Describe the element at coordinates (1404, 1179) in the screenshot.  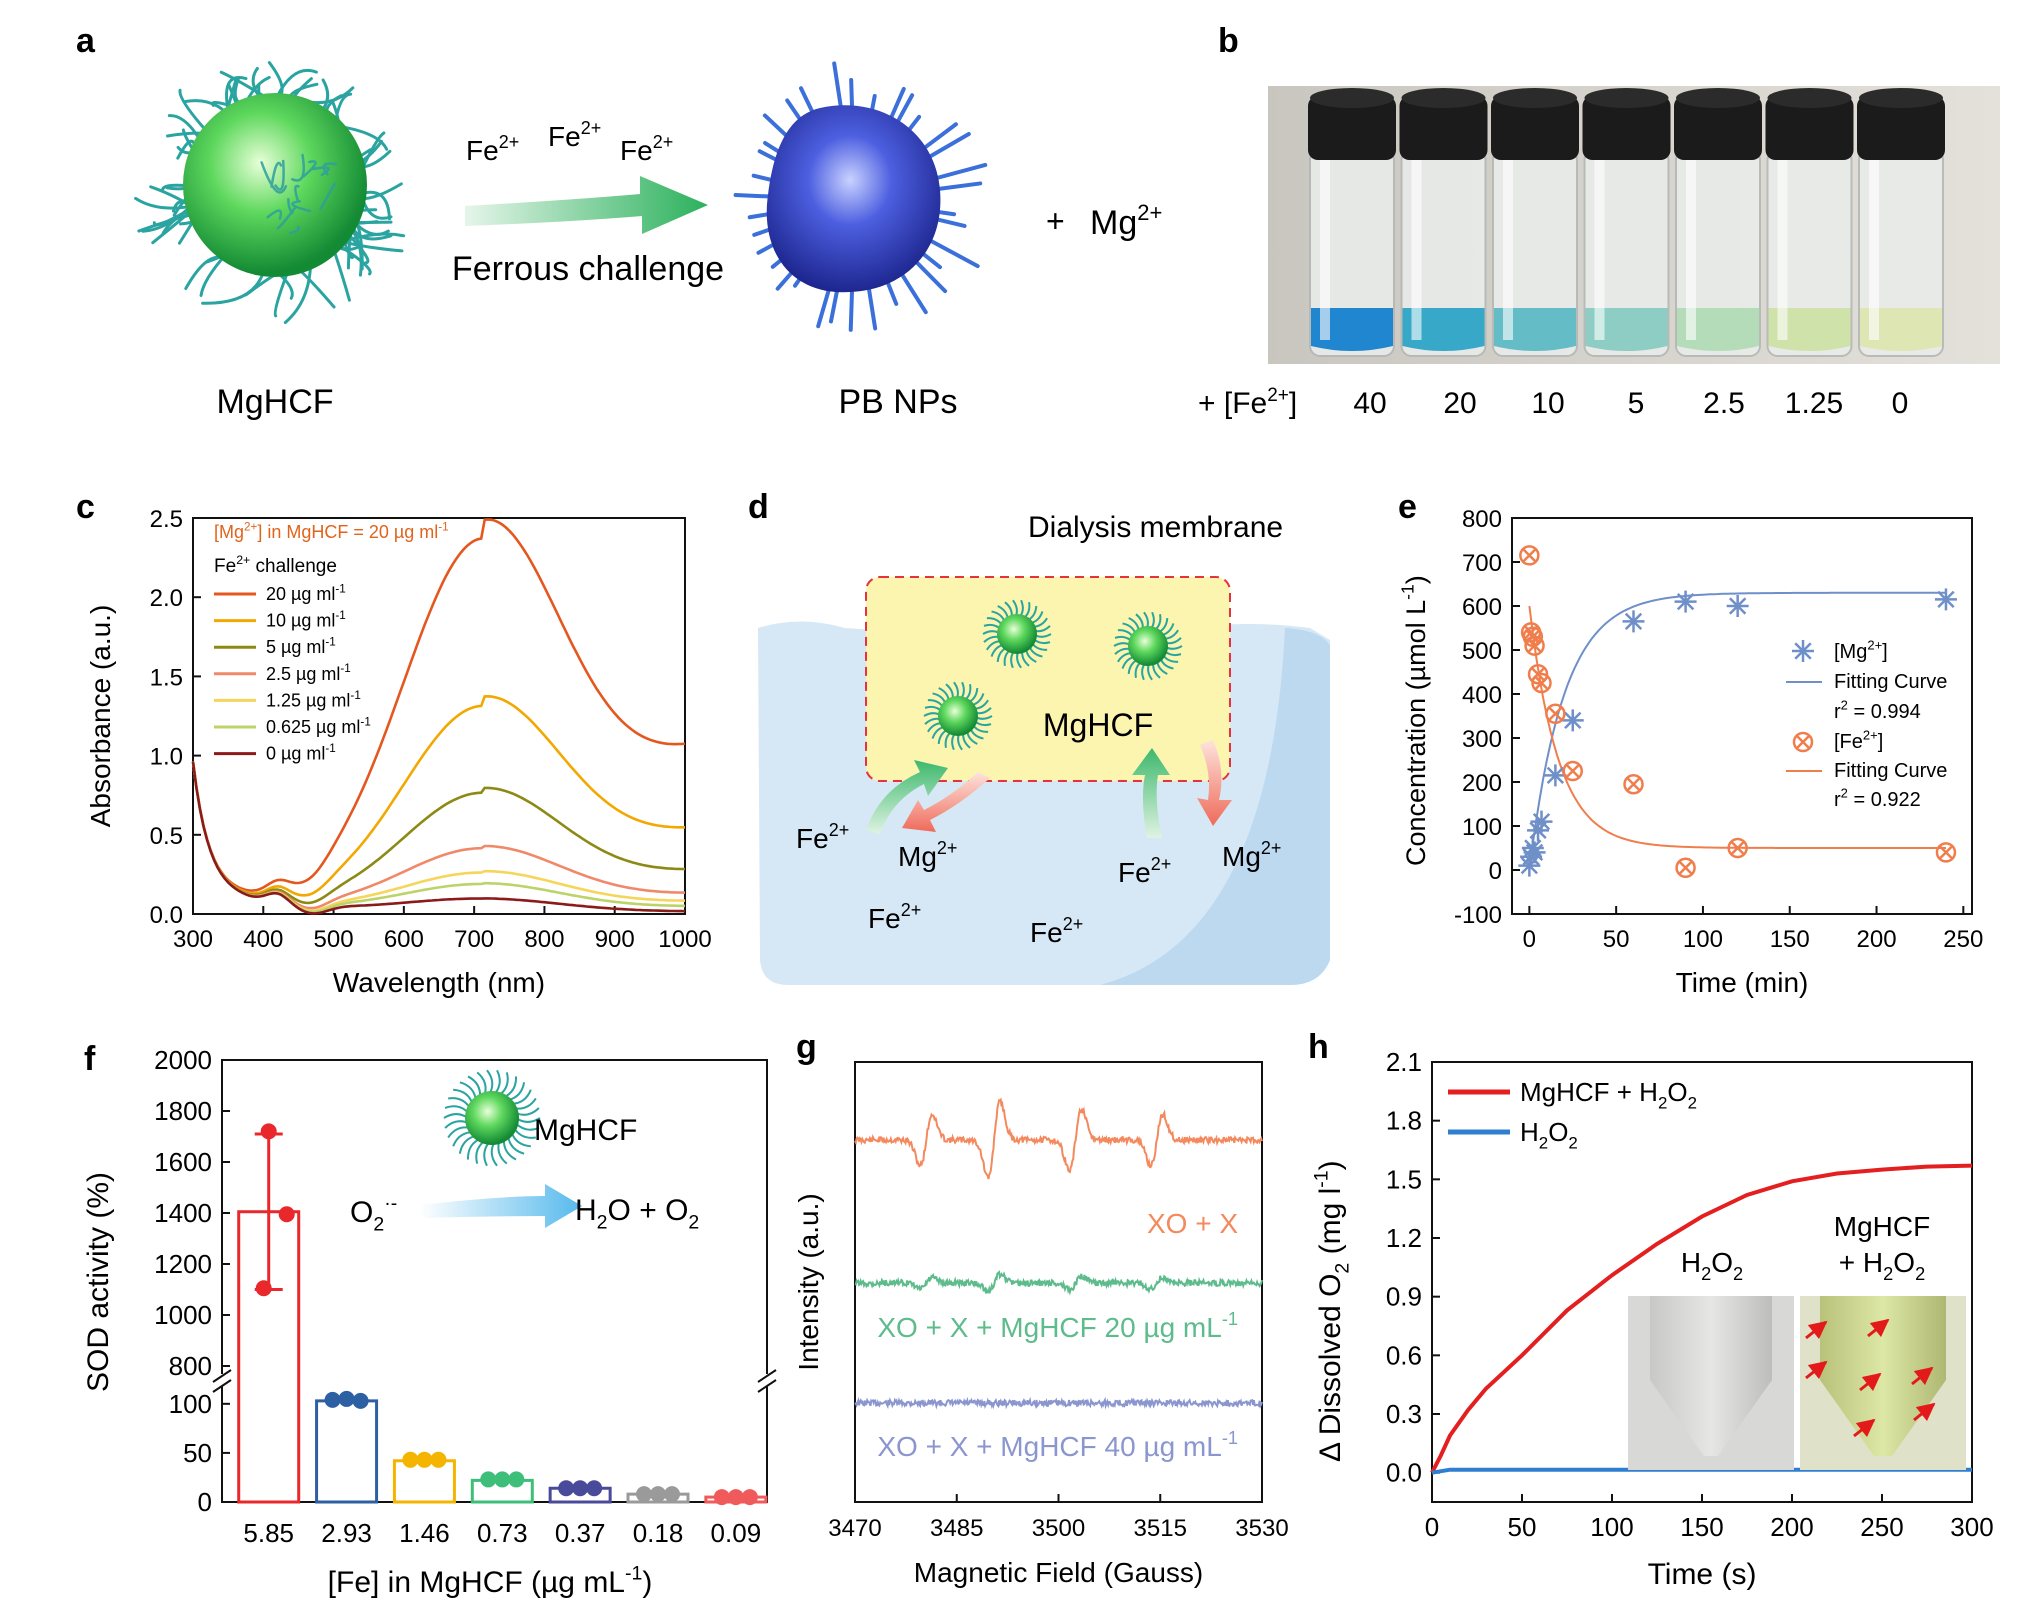
I see `o2-y-tick-1.5: 1.5` at that location.